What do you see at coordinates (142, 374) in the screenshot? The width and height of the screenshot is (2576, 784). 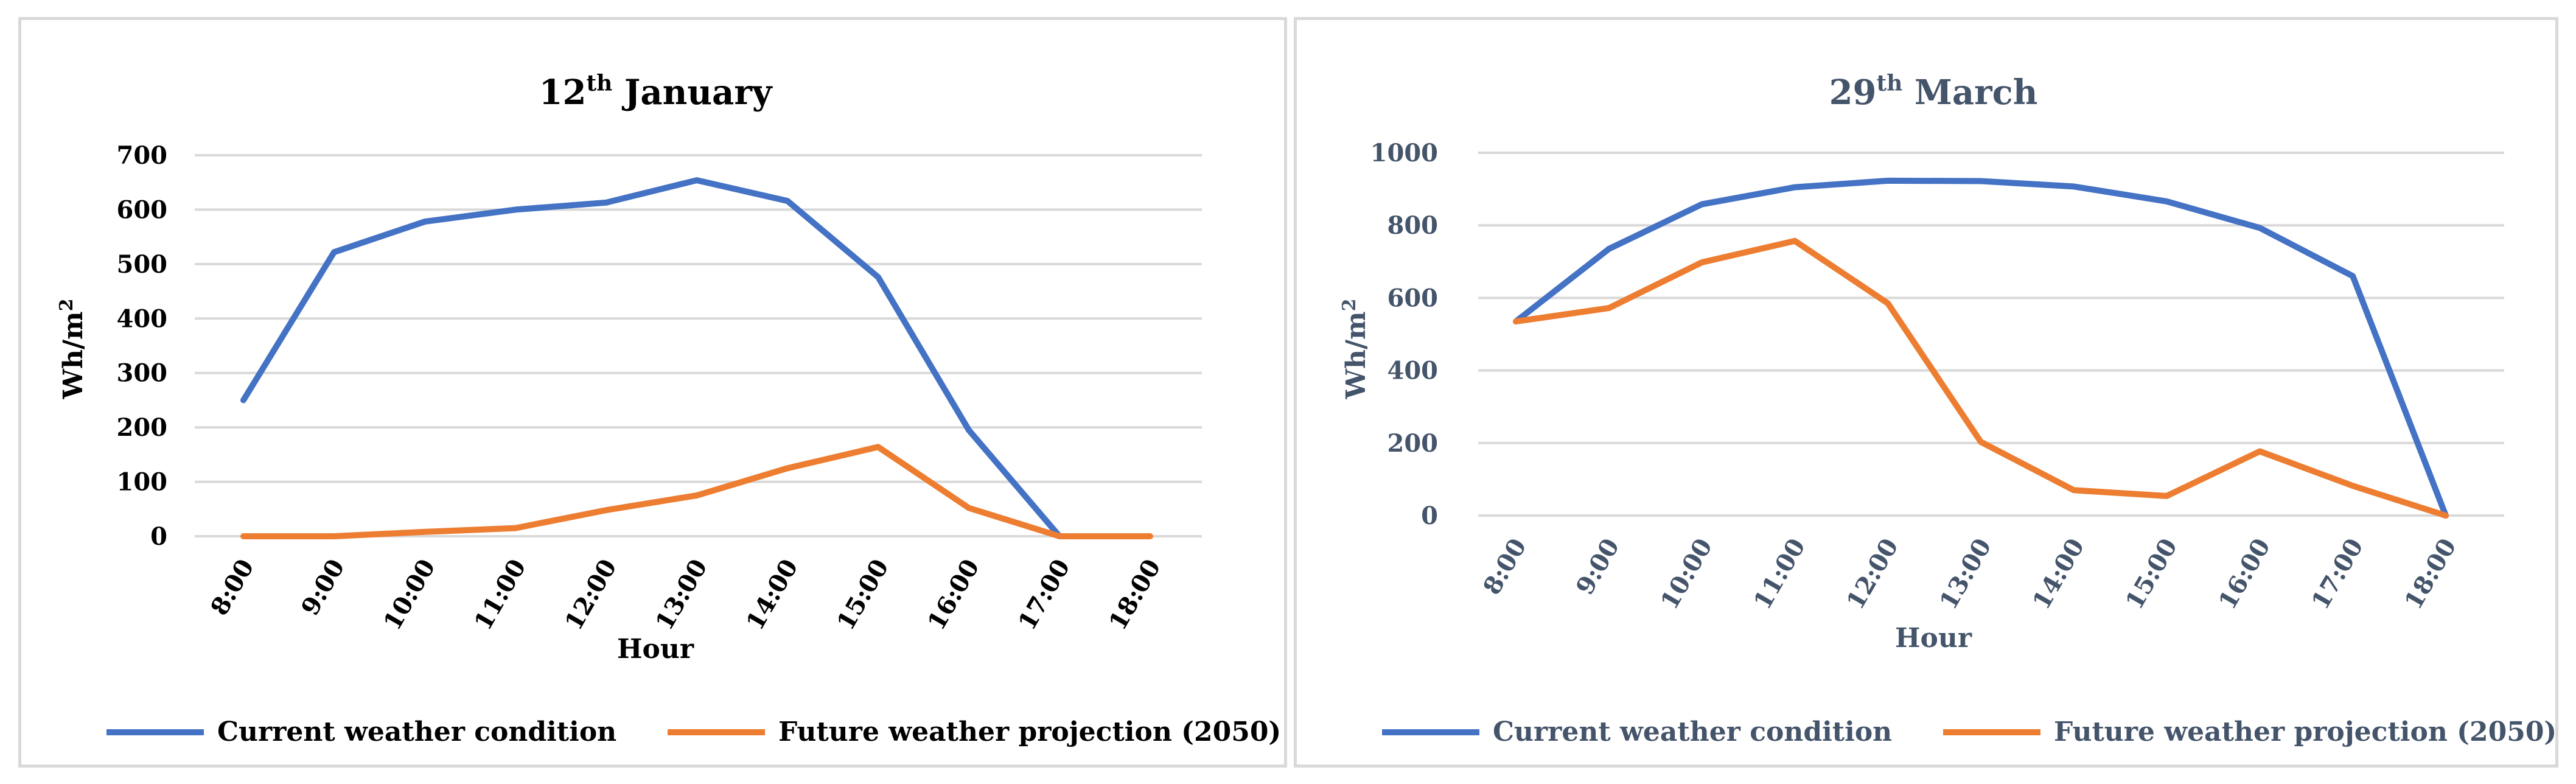 I see `y-tick-label: 300` at bounding box center [142, 374].